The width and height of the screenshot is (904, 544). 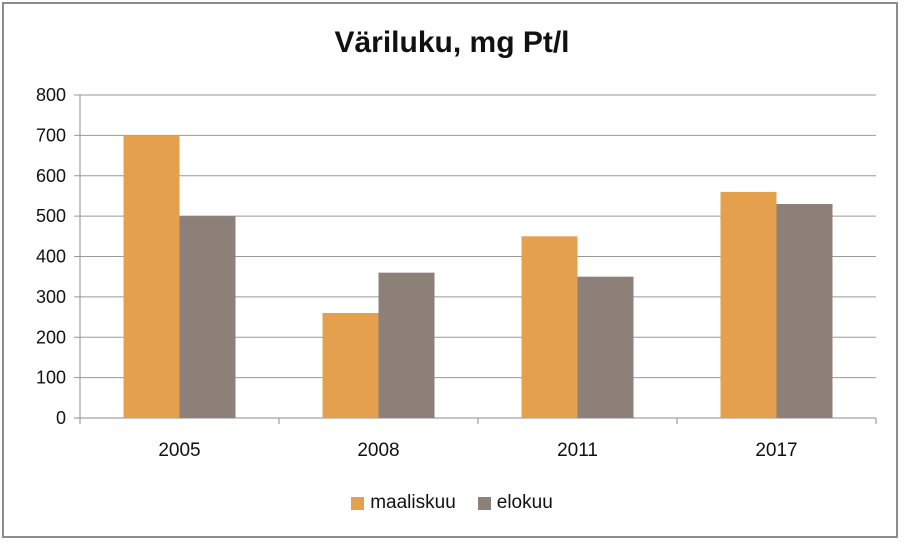 I want to click on y-tick-label: 100, so click(x=51, y=378).